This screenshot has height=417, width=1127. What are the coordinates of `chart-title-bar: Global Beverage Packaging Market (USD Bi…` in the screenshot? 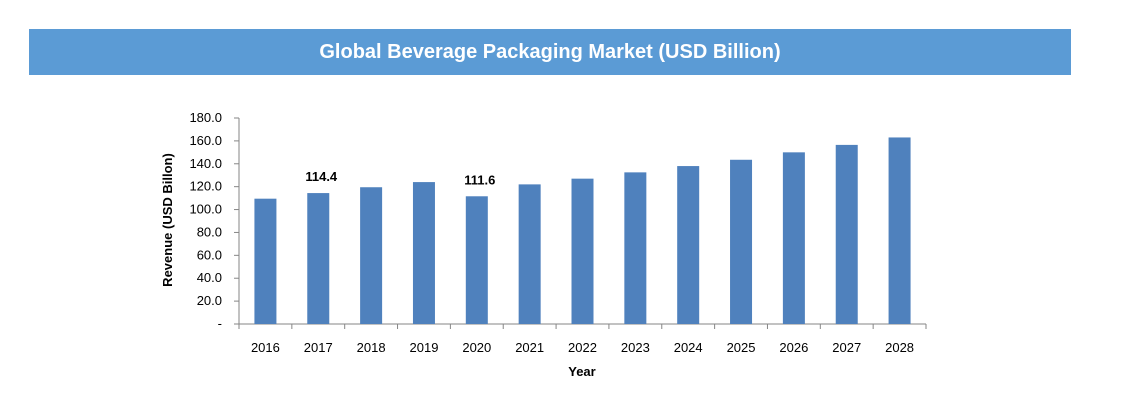 It's located at (550, 52).